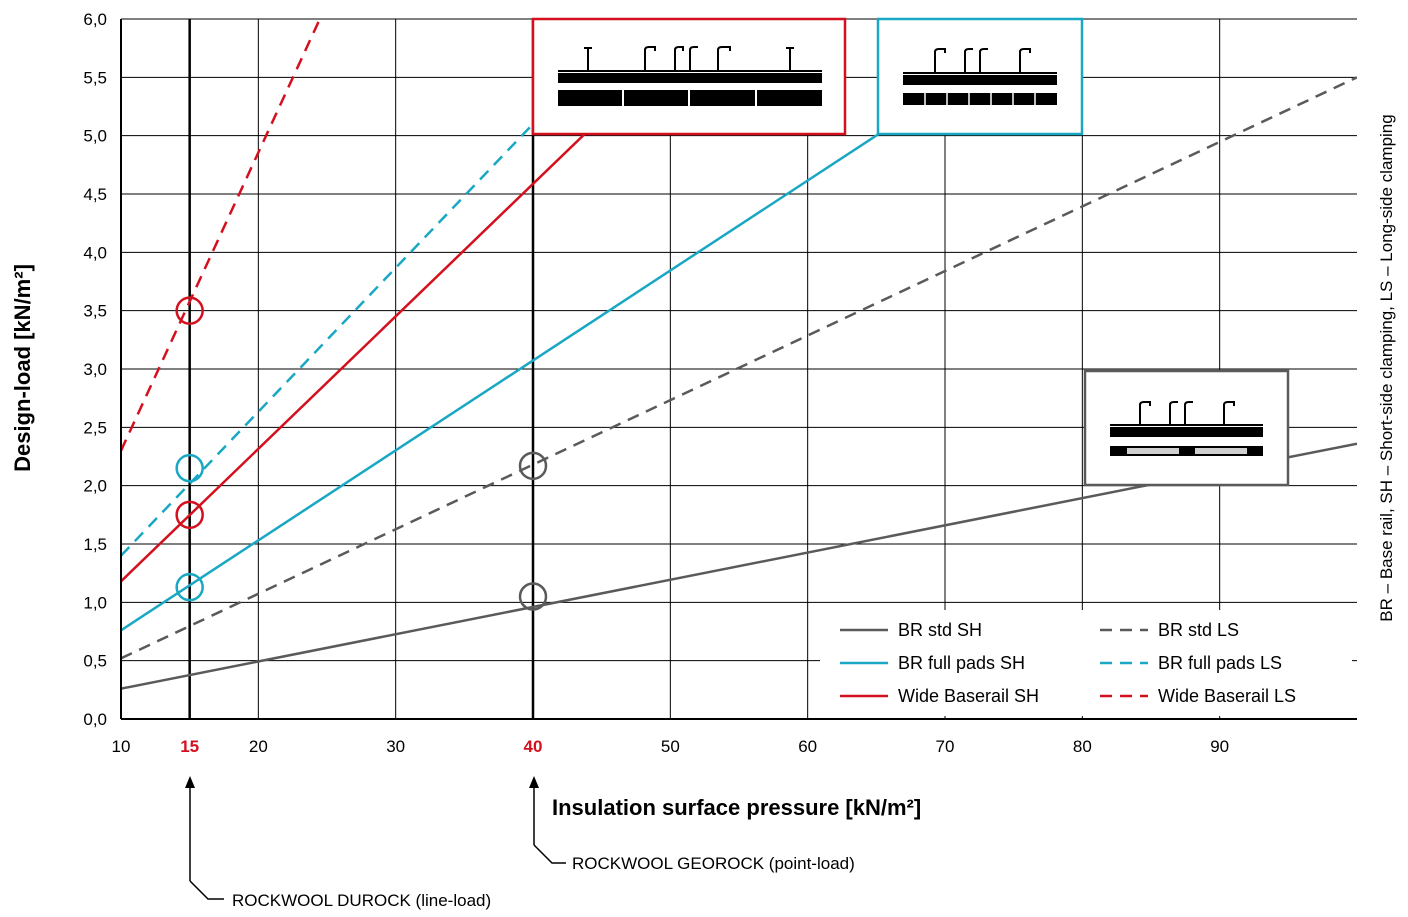 The height and width of the screenshot is (917, 1408). Describe the element at coordinates (95, 19) in the screenshot. I see `y-tick-label-12: 6,0` at that location.